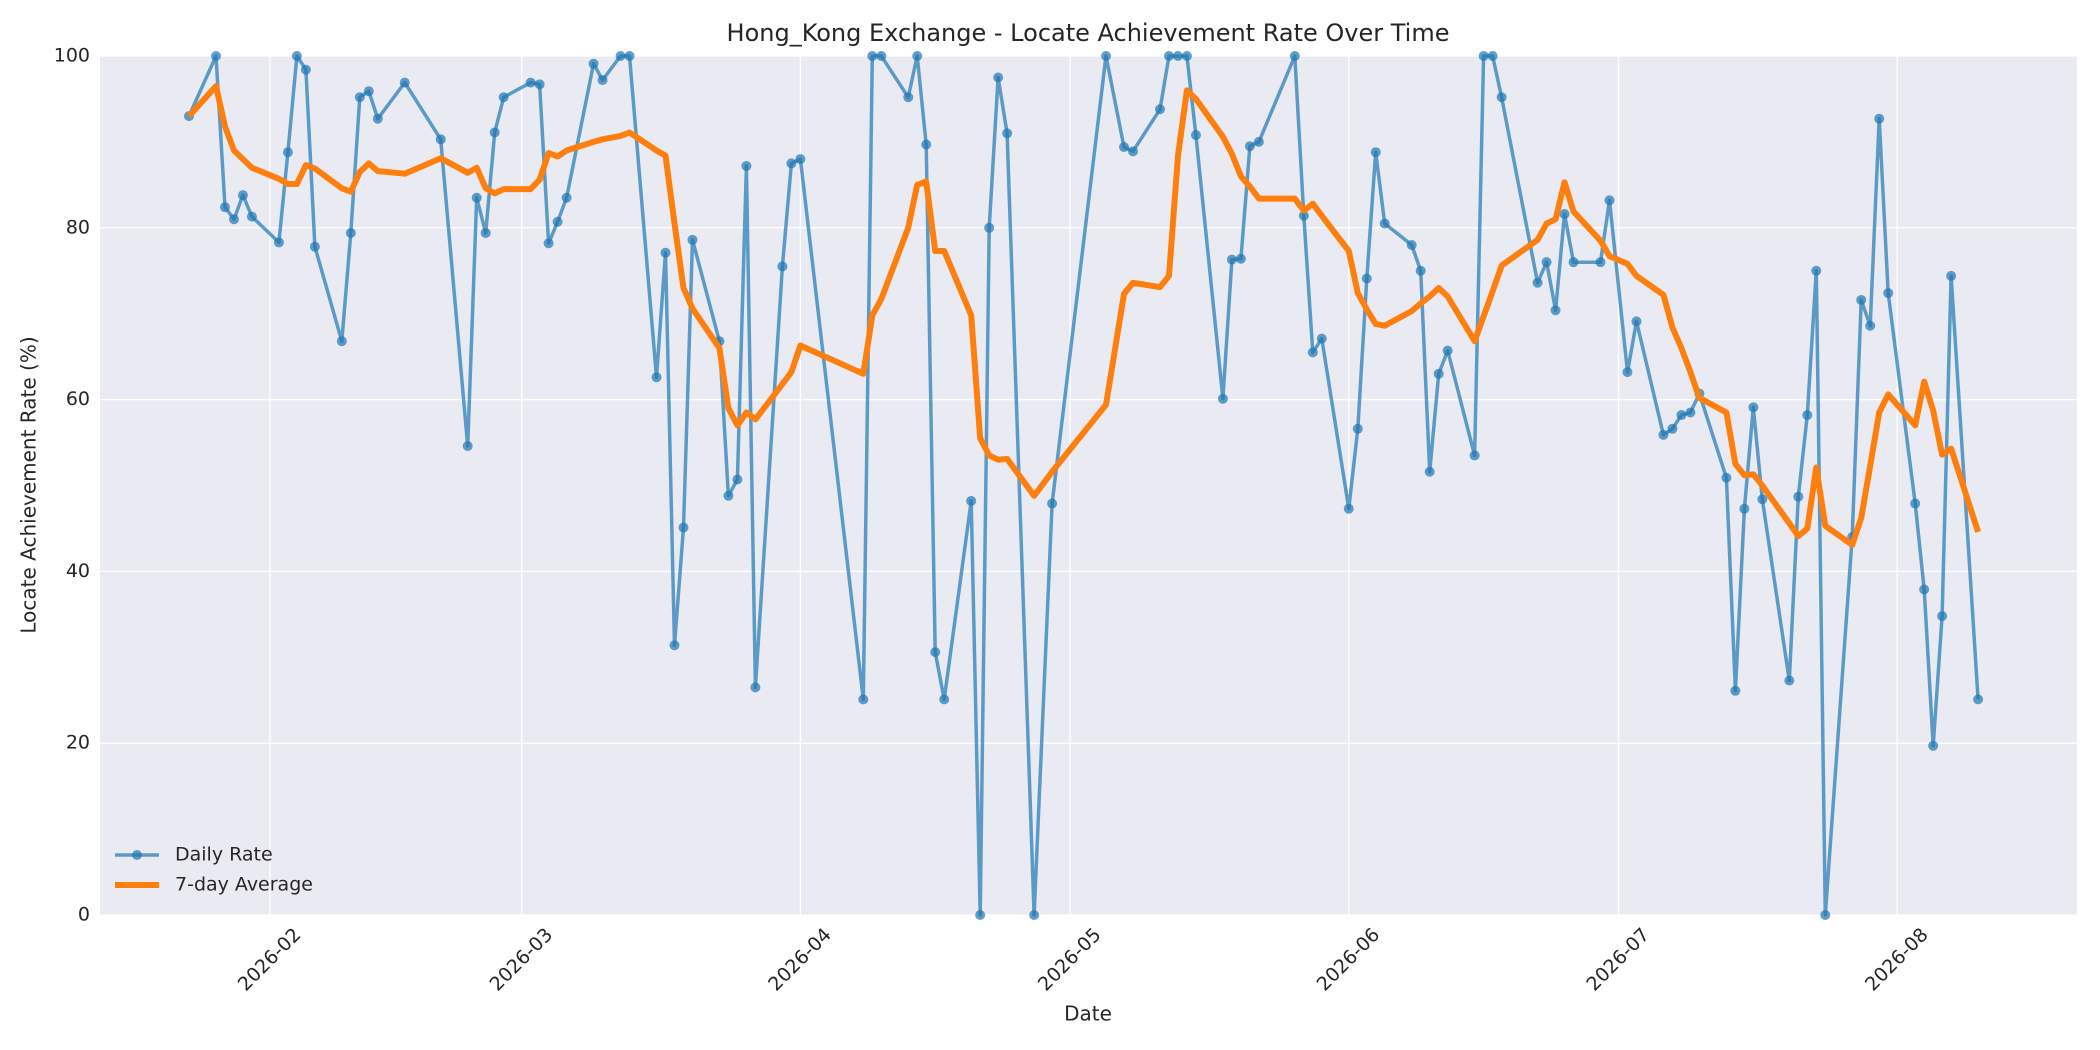 The height and width of the screenshot is (1050, 2100). I want to click on legend-label: Daily Rate, so click(224, 855).